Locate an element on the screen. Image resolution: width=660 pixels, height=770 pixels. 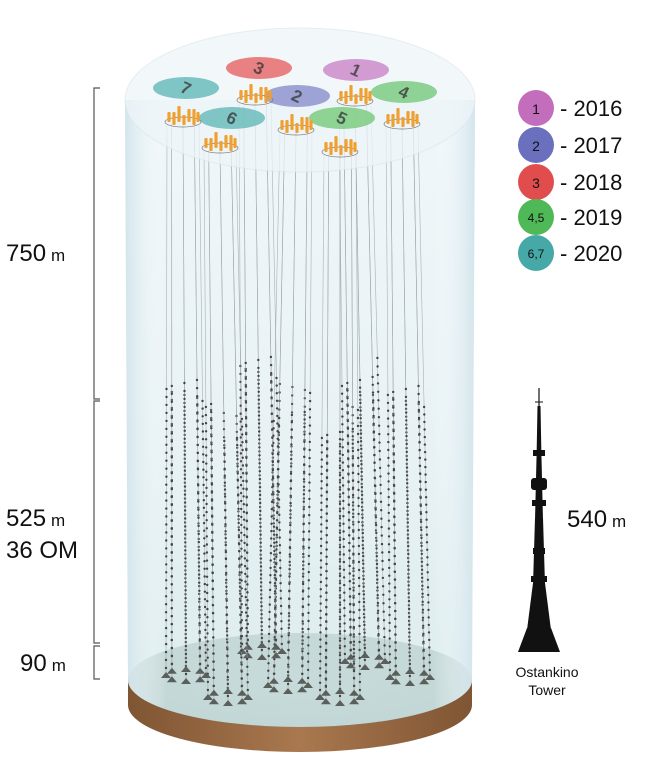
cluster-2: 2 is located at coordinates (297, 96).